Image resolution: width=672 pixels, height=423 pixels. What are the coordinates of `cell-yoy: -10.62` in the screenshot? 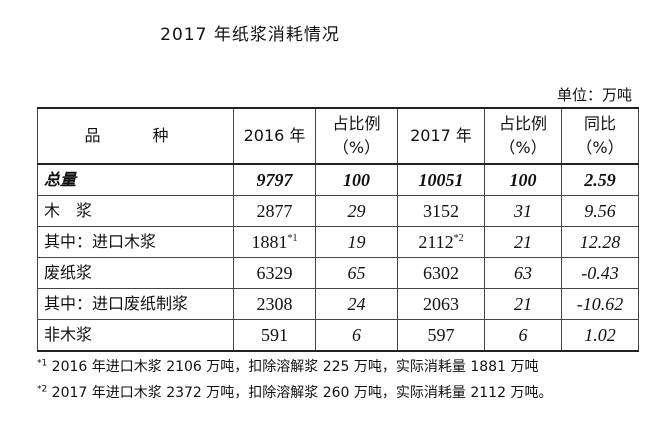 It's located at (600, 304).